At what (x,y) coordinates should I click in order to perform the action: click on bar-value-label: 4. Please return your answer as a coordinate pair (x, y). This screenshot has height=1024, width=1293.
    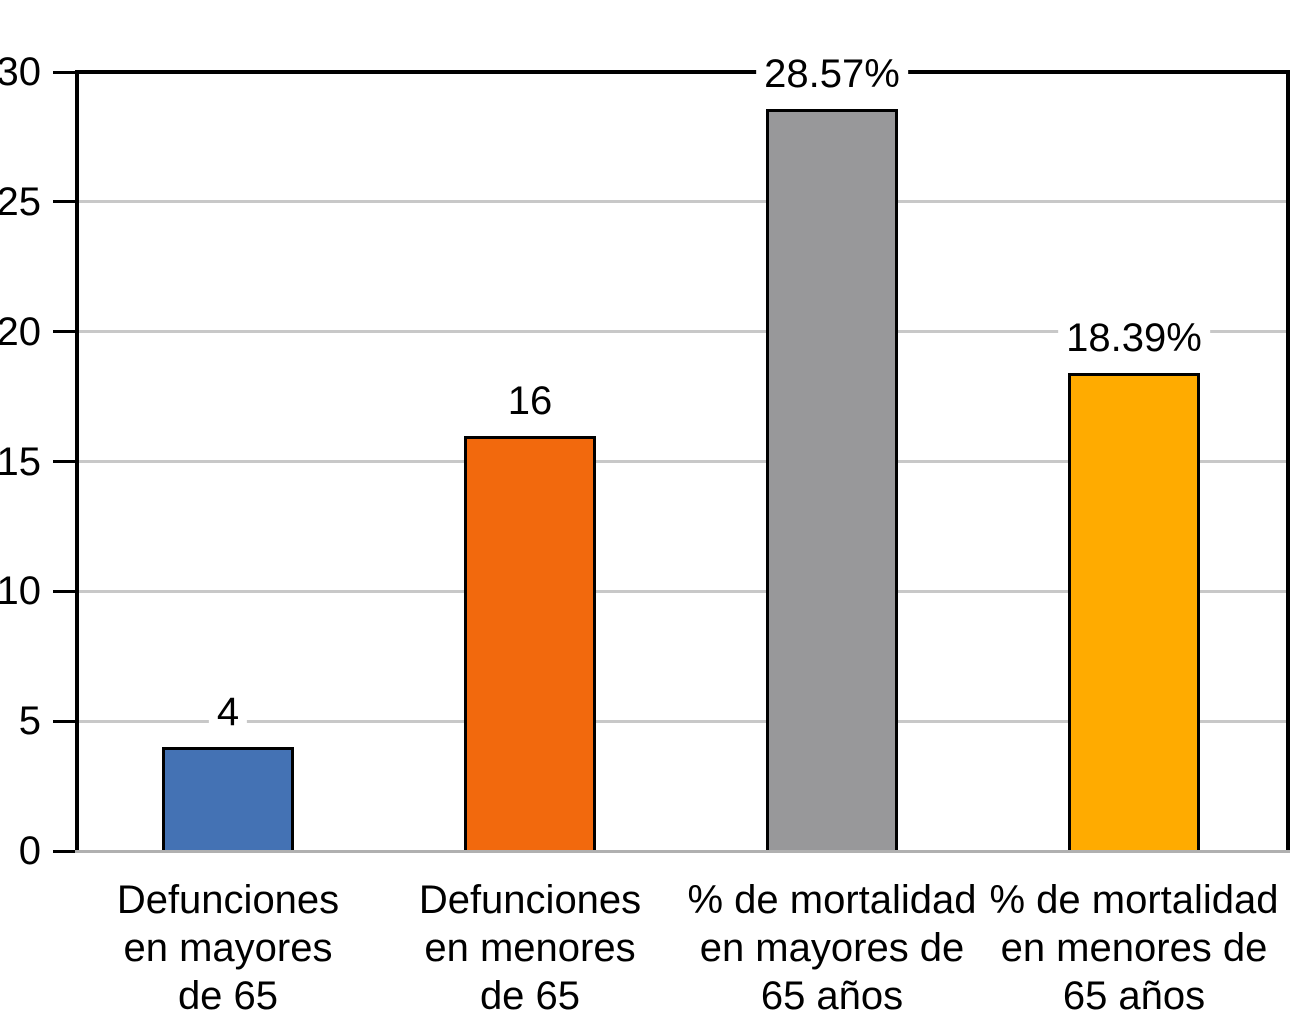
    Looking at the image, I should click on (228, 712).